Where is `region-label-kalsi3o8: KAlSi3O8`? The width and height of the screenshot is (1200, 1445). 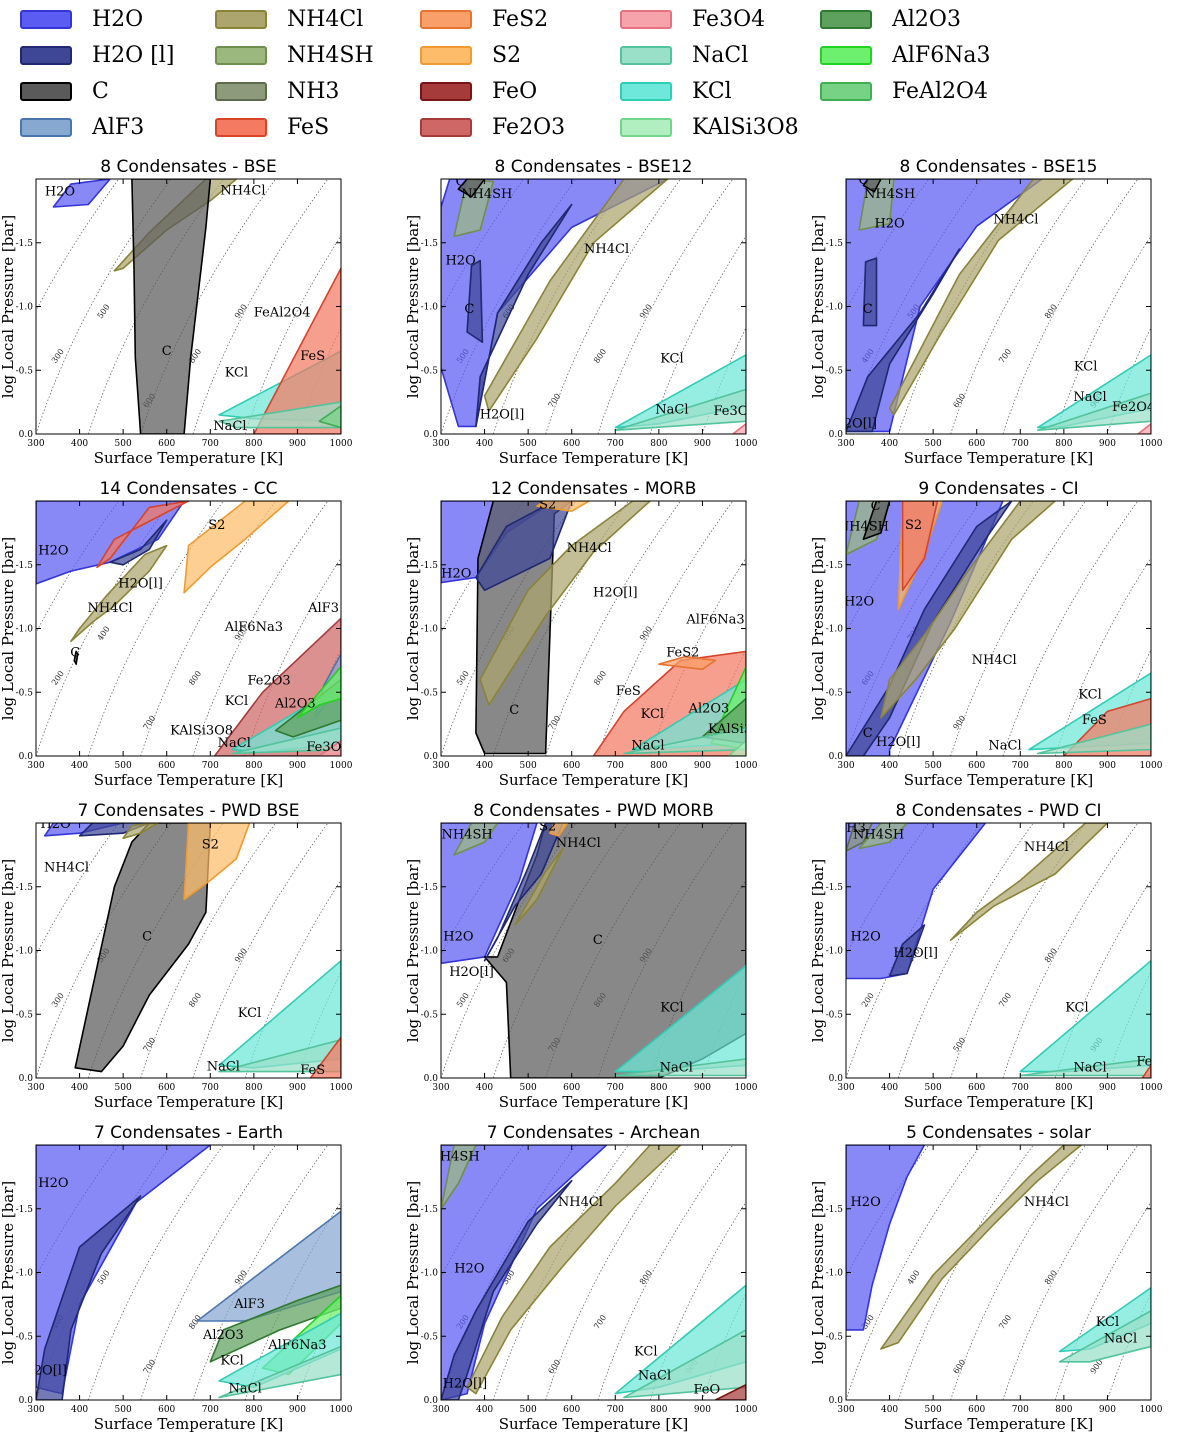 region-label-kalsi3o8: KAlSi3O8 is located at coordinates (201, 730).